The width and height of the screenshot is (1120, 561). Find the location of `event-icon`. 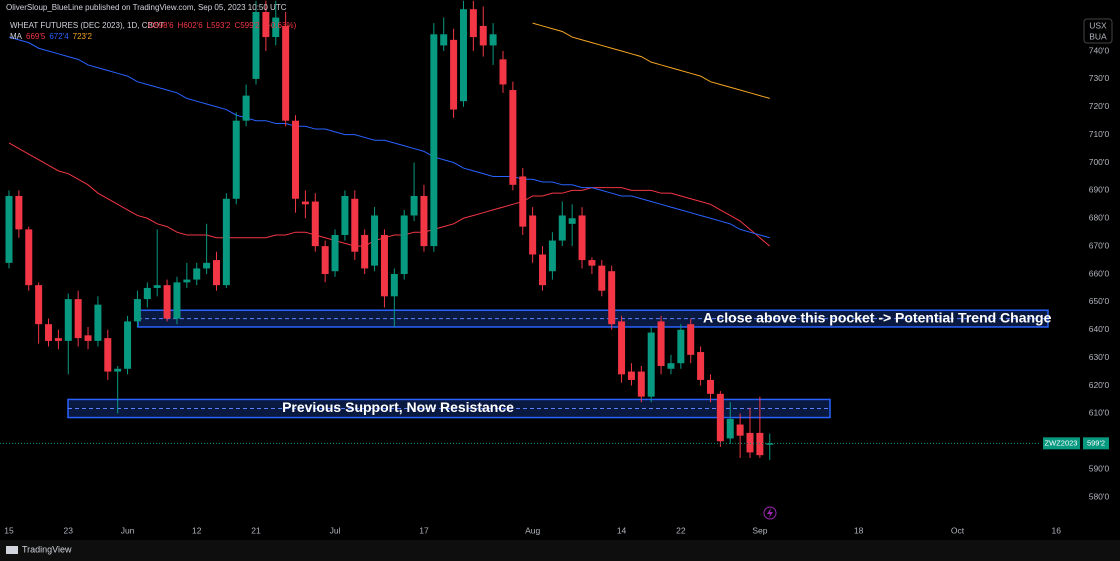

event-icon is located at coordinates (770, 513).